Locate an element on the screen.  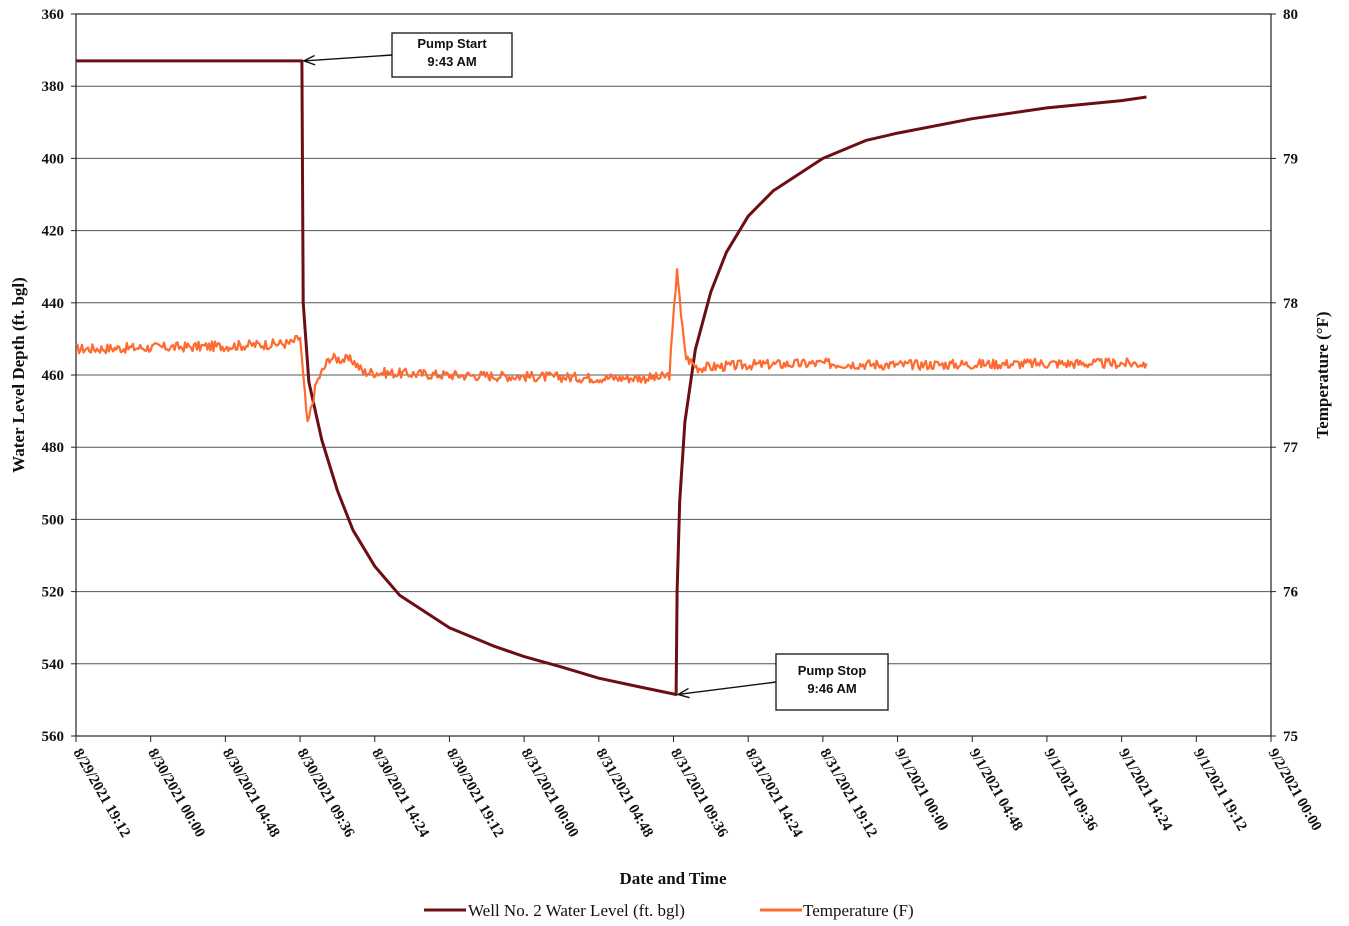
annotation-text: 9:46 AM is located at coordinates (831, 688).